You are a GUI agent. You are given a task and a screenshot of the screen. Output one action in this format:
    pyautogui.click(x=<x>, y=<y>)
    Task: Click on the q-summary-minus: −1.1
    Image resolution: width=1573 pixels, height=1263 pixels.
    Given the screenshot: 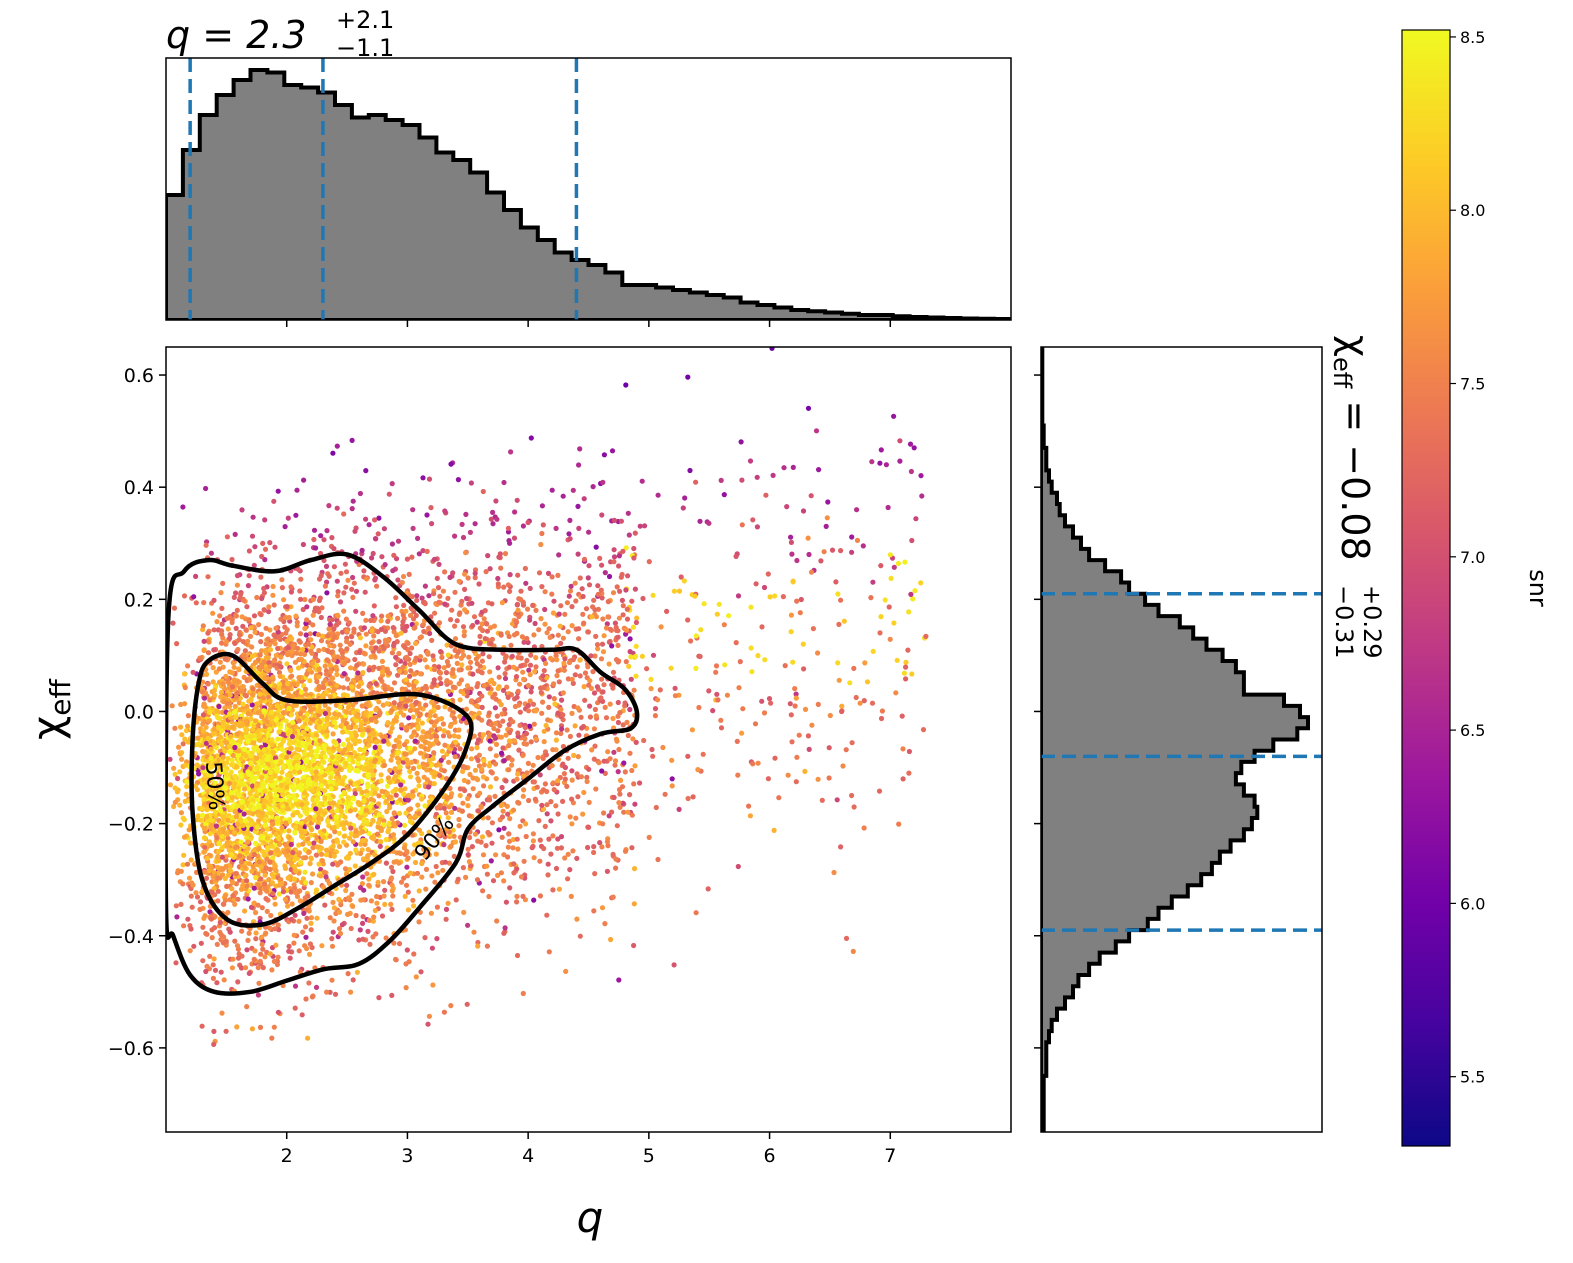 What is the action you would take?
    pyautogui.click(x=365, y=48)
    